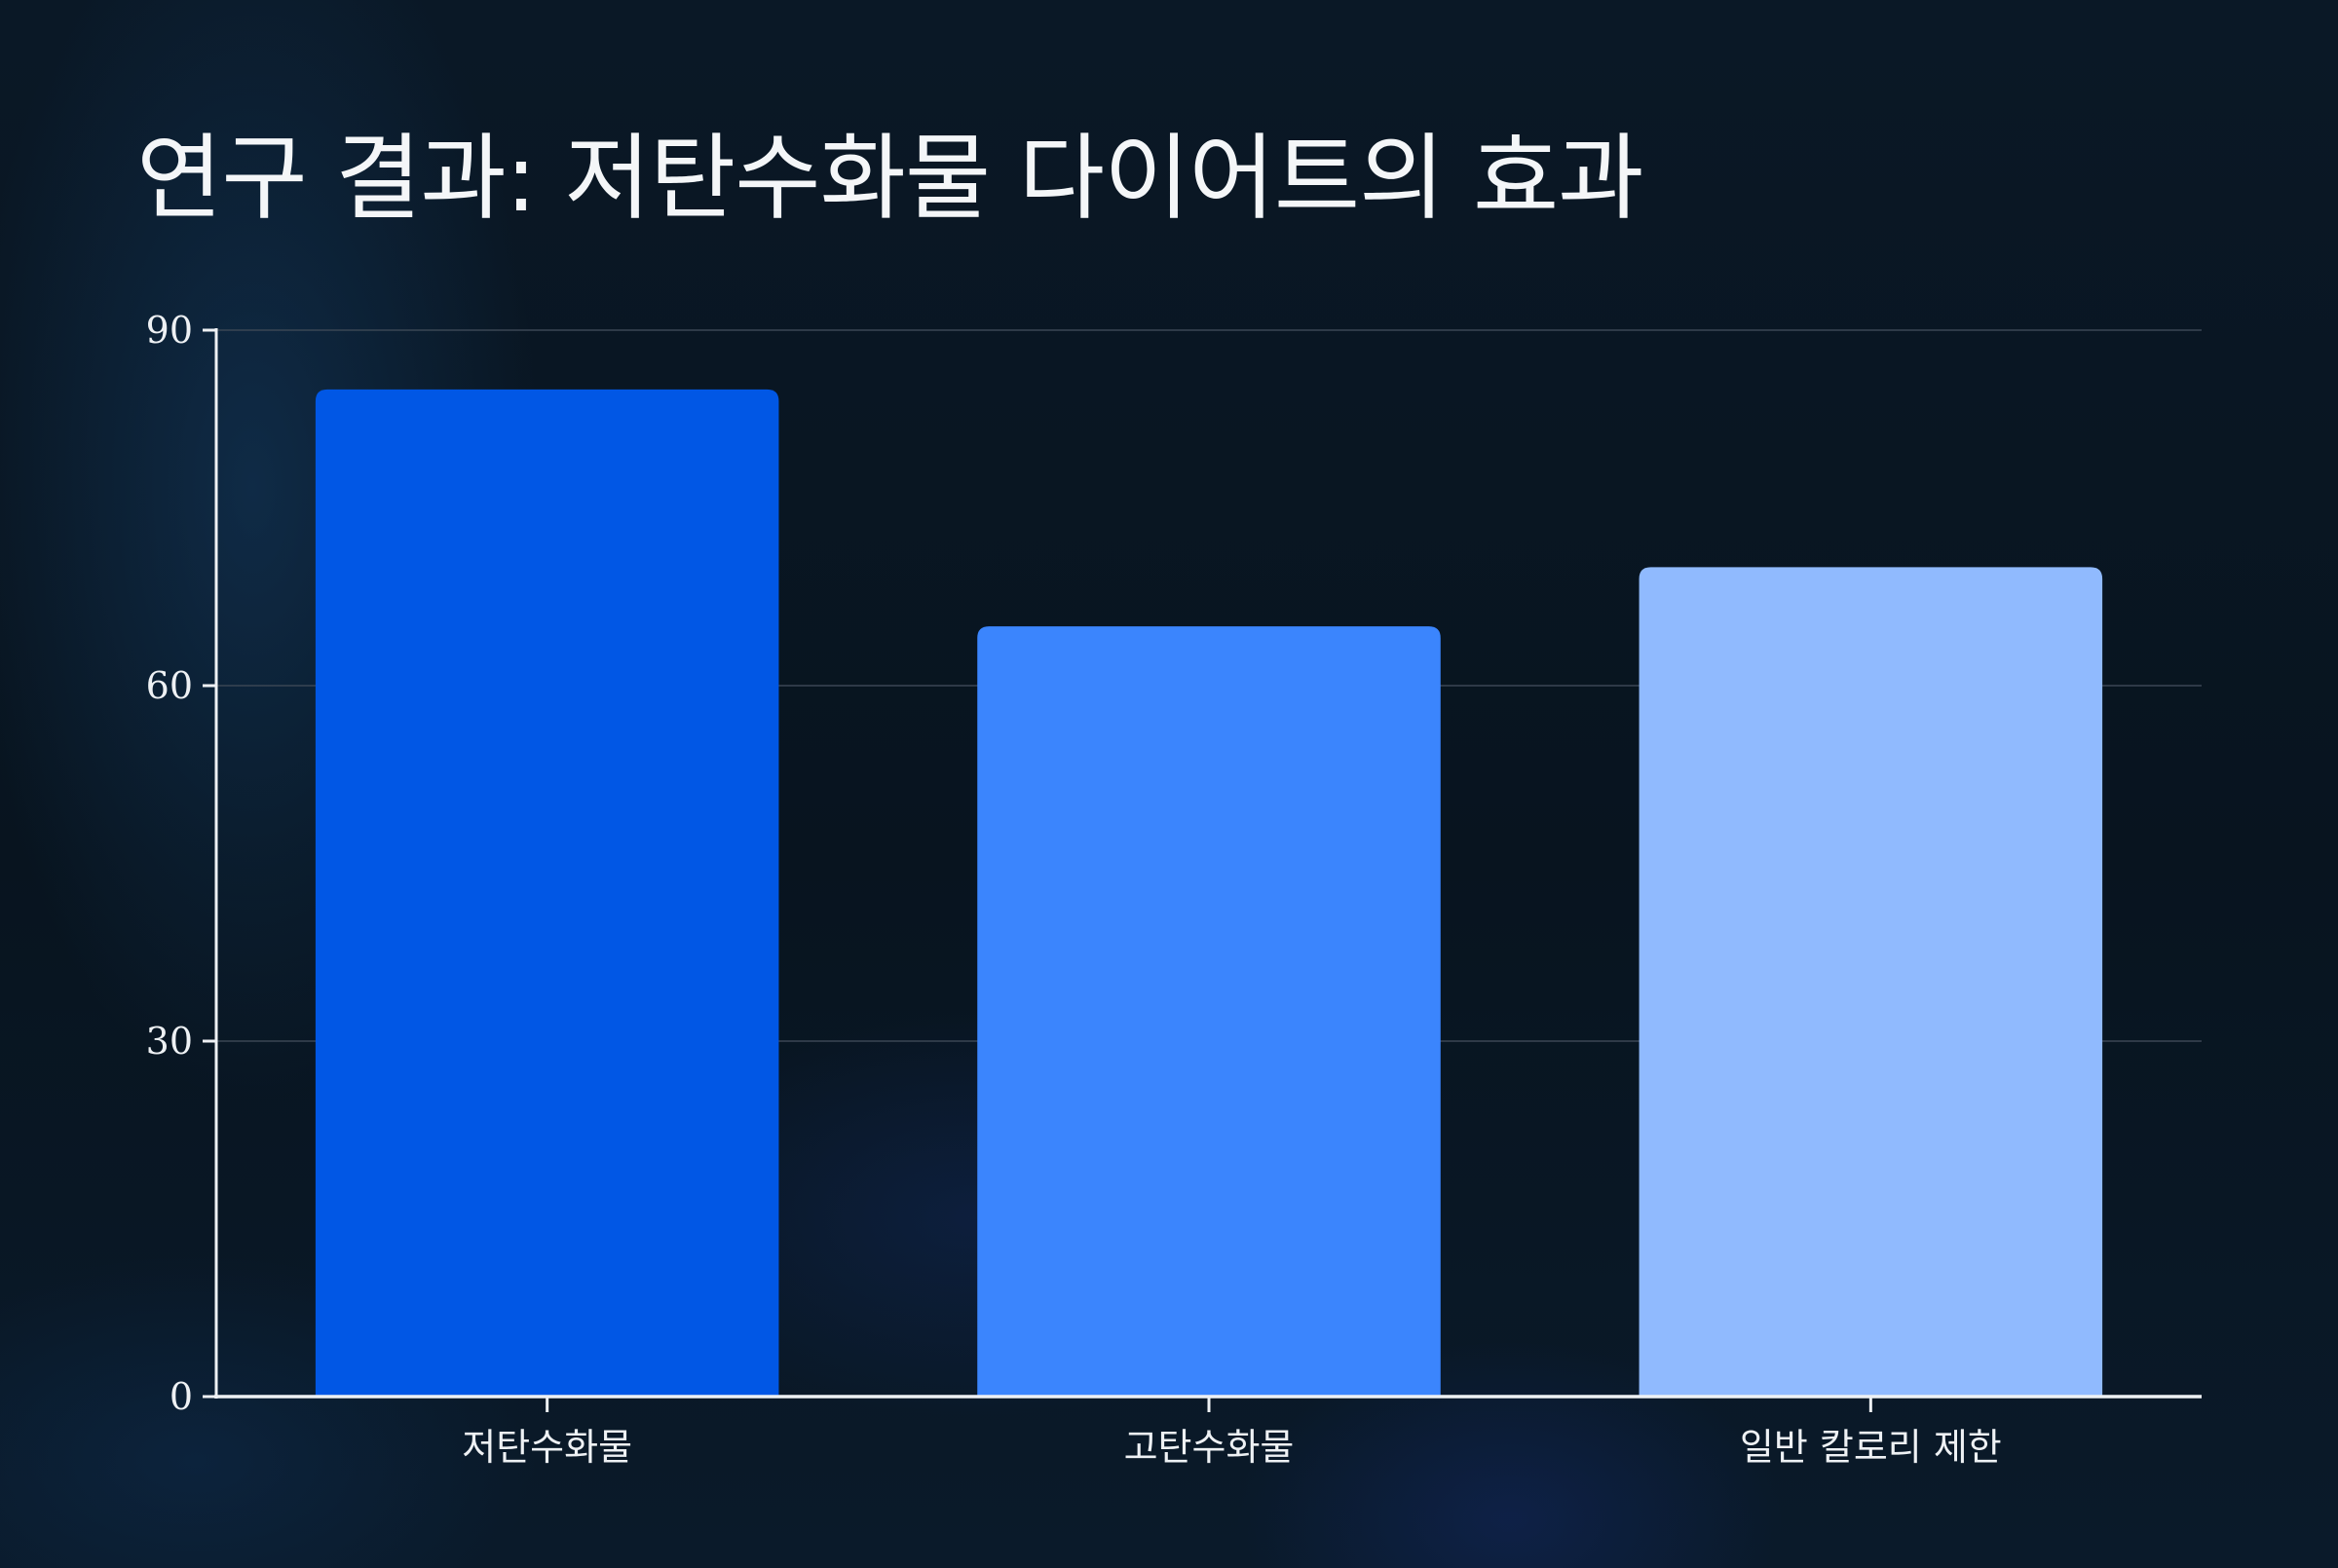  What do you see at coordinates (169, 685) in the screenshot?
I see `y-tick-label: 60` at bounding box center [169, 685].